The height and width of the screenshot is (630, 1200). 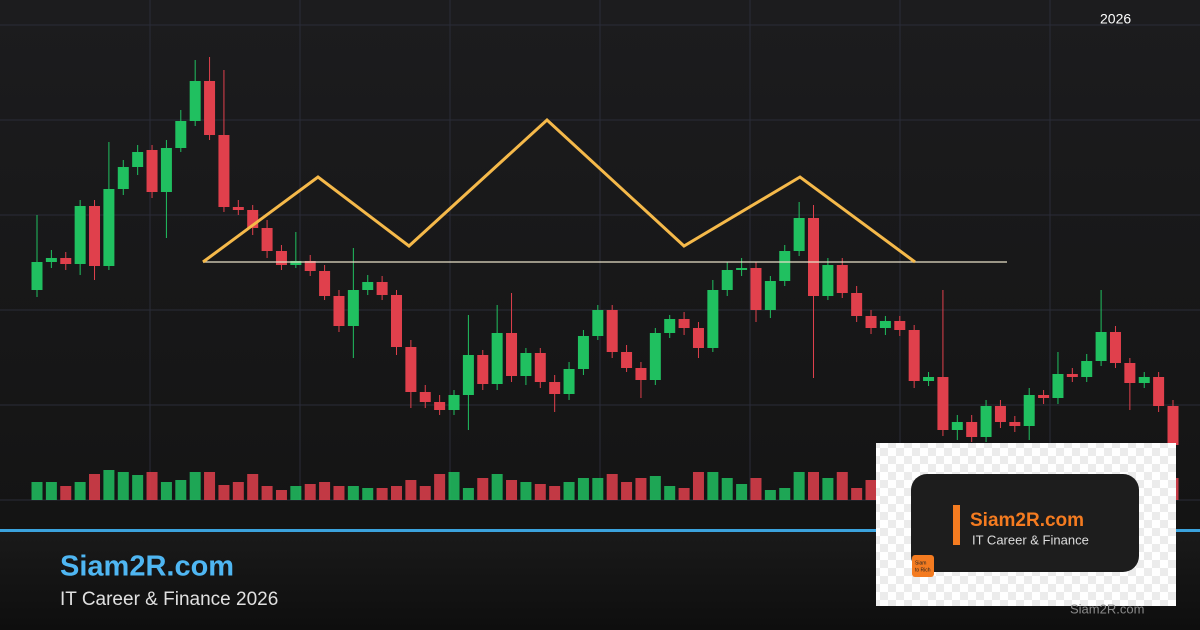 What do you see at coordinates (1107, 608) in the screenshot?
I see `watermark: Siam2R.com` at bounding box center [1107, 608].